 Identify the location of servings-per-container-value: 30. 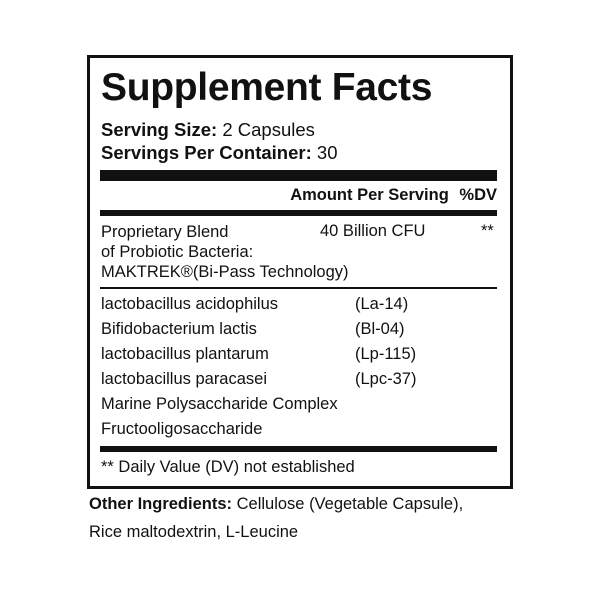
(327, 152).